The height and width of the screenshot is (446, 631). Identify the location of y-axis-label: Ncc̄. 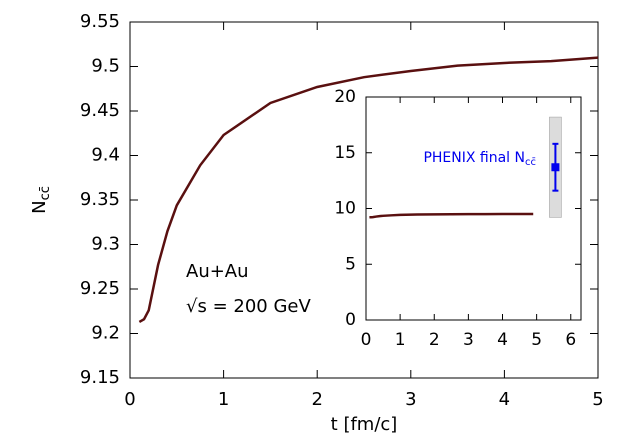
(41, 200).